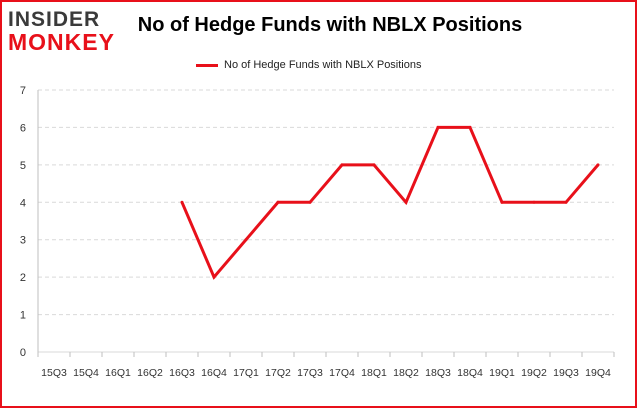 The height and width of the screenshot is (408, 637). Describe the element at coordinates (182, 373) in the screenshot. I see `x-tick-label: 16Q3` at that location.